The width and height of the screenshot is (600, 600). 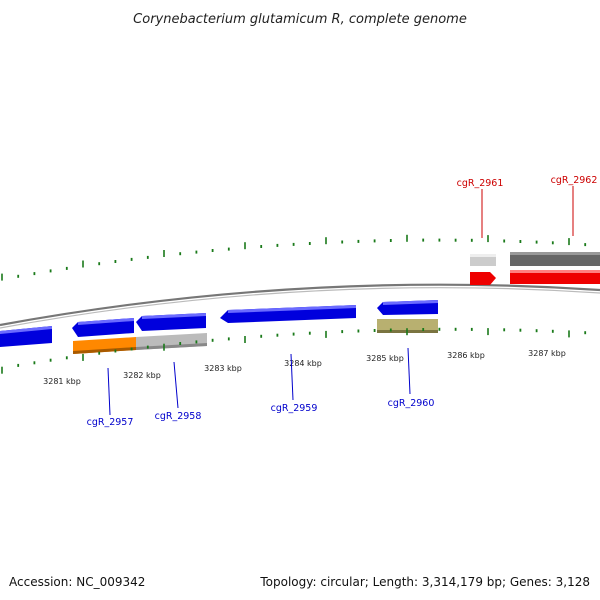 What do you see at coordinates (411, 403) in the screenshot?
I see `gene-label-cgR_2960: cgR_2960` at bounding box center [411, 403].